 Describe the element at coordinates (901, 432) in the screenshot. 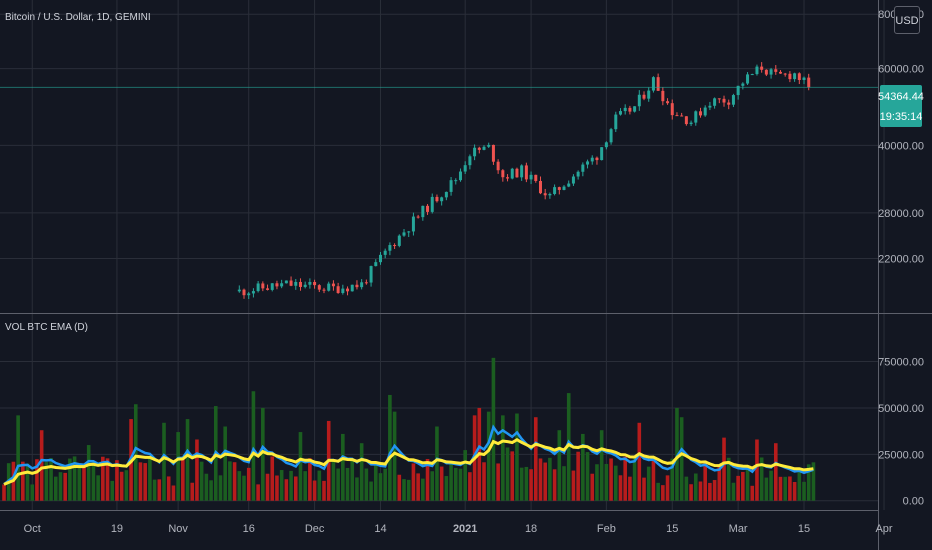

I see `volume-scale: 75000.00 50000.00 25000.00 0.00` at that location.